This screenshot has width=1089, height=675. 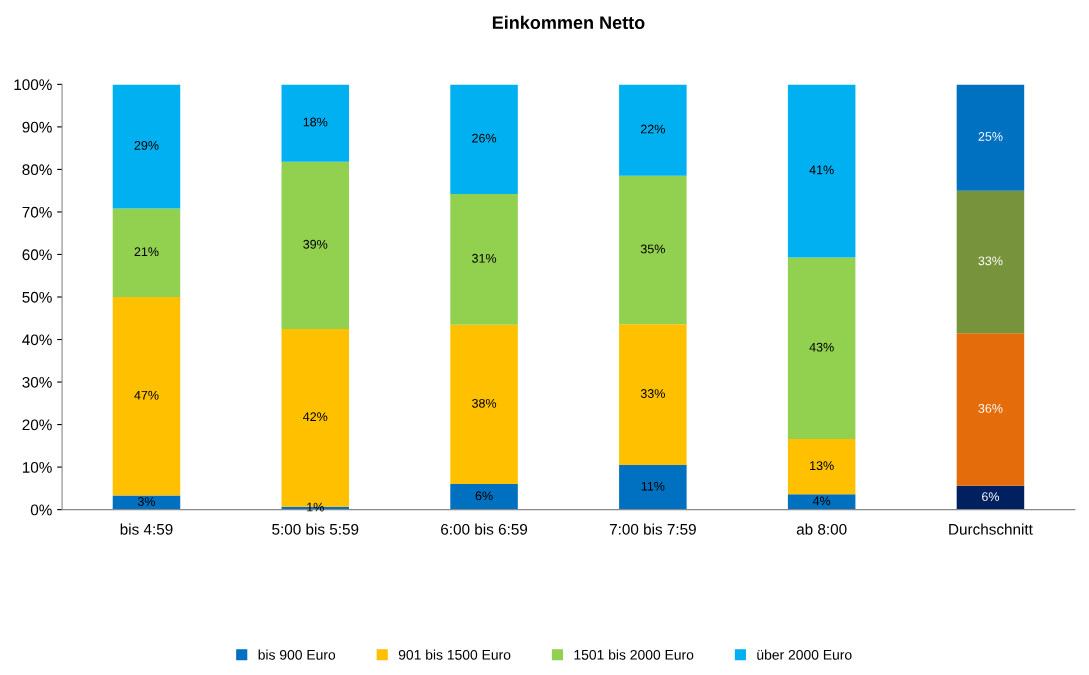 I want to click on data-label: 29%, so click(x=146, y=145).